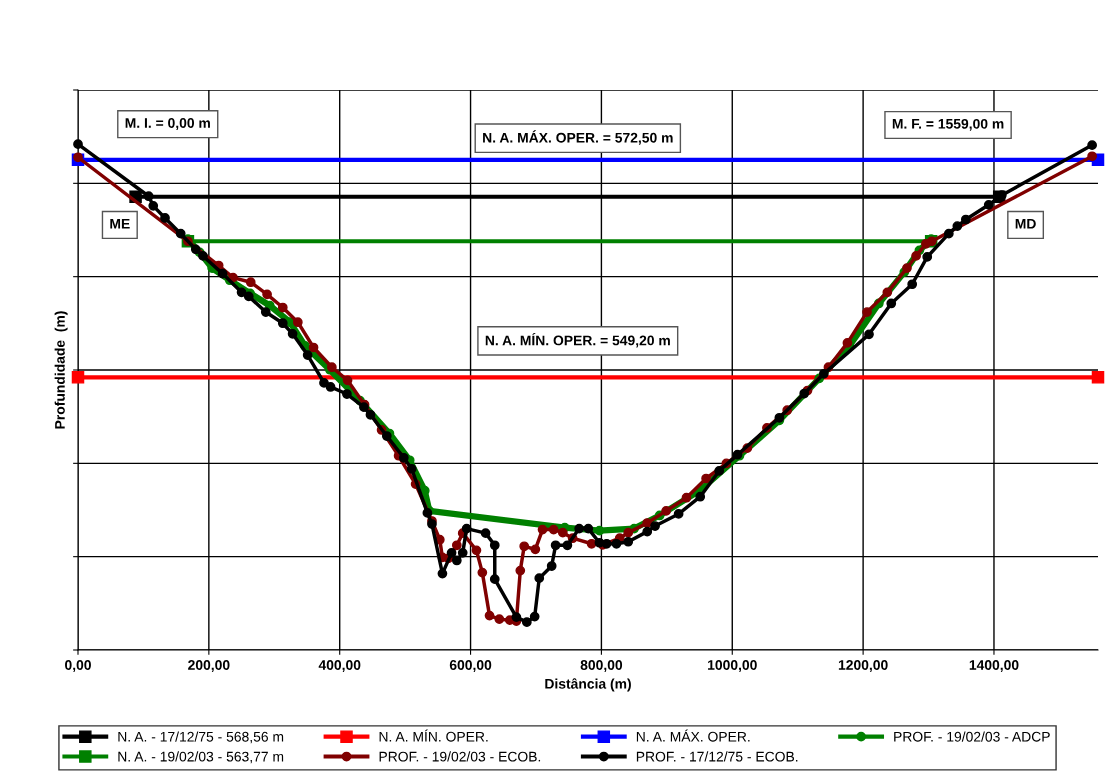 Image resolution: width=1115 pixels, height=774 pixels. I want to click on x-tick-label: 1000,00, so click(732, 666).